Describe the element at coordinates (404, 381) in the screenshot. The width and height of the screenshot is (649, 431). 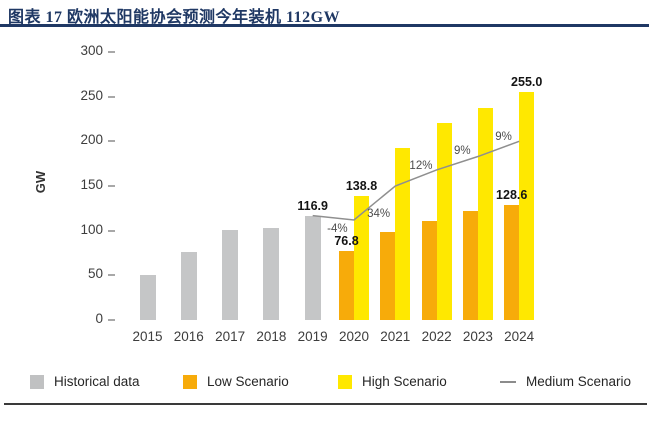
I see `legend-label-high: High Scenario` at that location.